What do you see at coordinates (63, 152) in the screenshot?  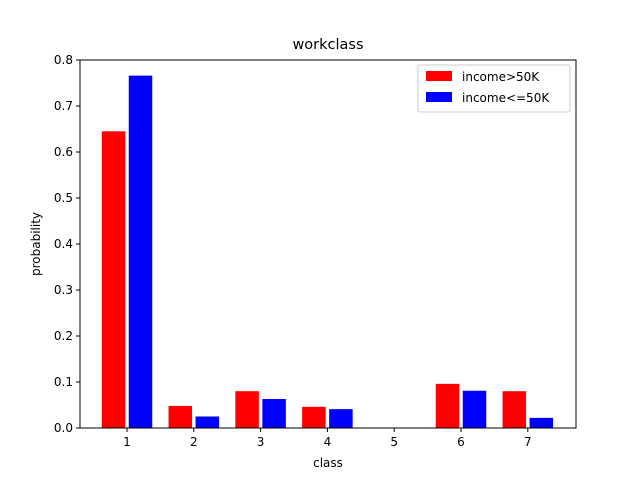 I see `y-tick-label: 0.6` at bounding box center [63, 152].